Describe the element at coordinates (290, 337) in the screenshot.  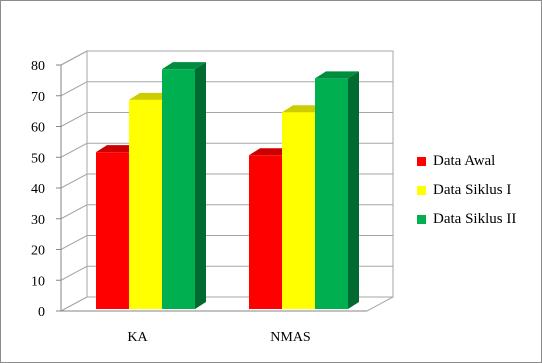
I see `x-category-label: NMAS` at that location.